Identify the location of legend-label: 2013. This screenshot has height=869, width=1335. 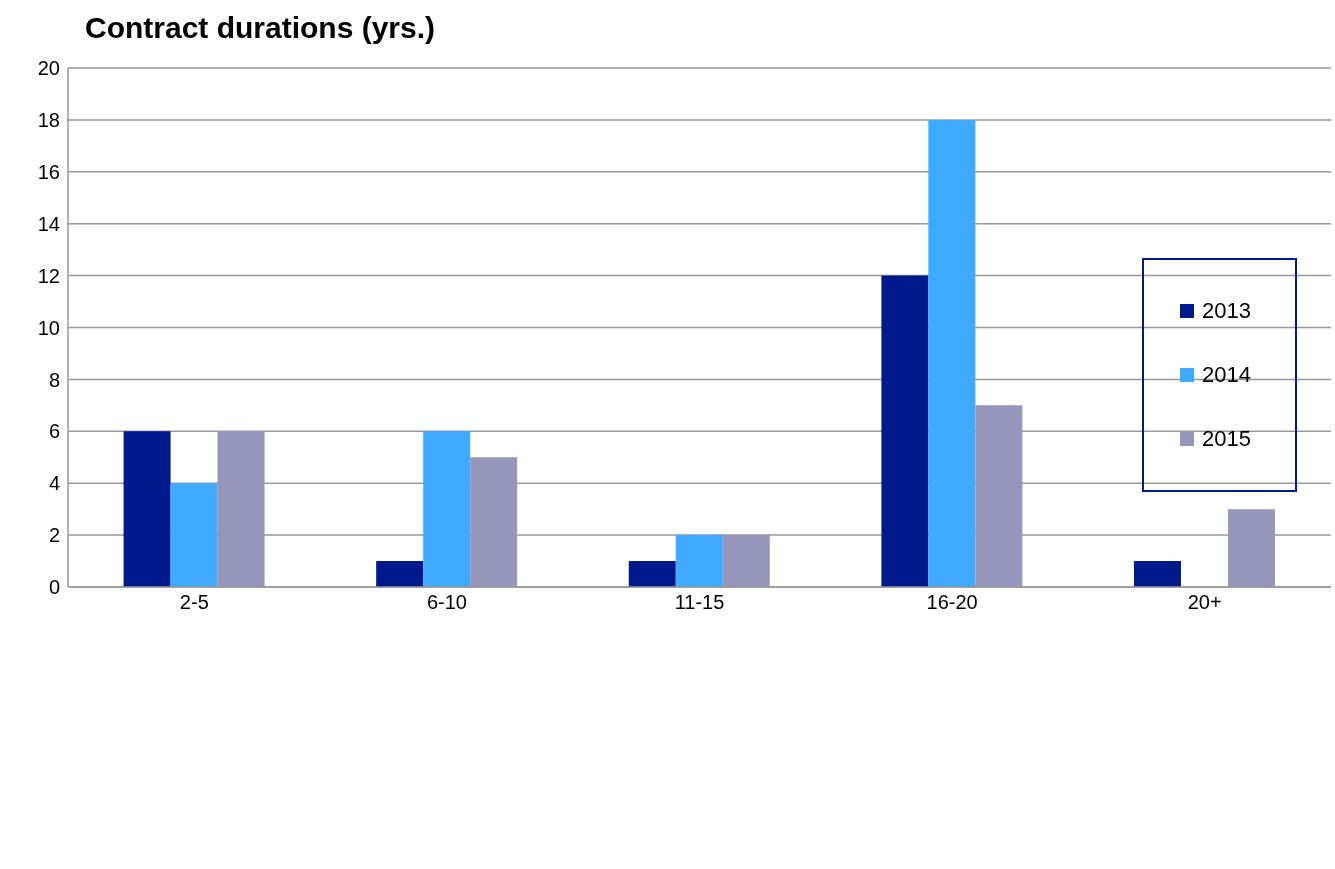
(1226, 311).